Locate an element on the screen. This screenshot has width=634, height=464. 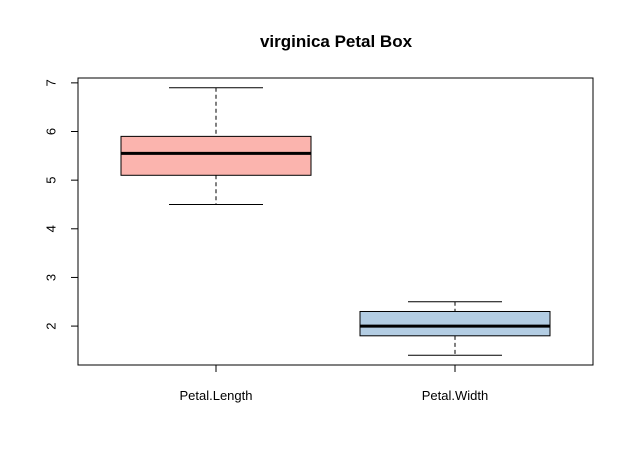
box-petal-width is located at coordinates (455, 328).